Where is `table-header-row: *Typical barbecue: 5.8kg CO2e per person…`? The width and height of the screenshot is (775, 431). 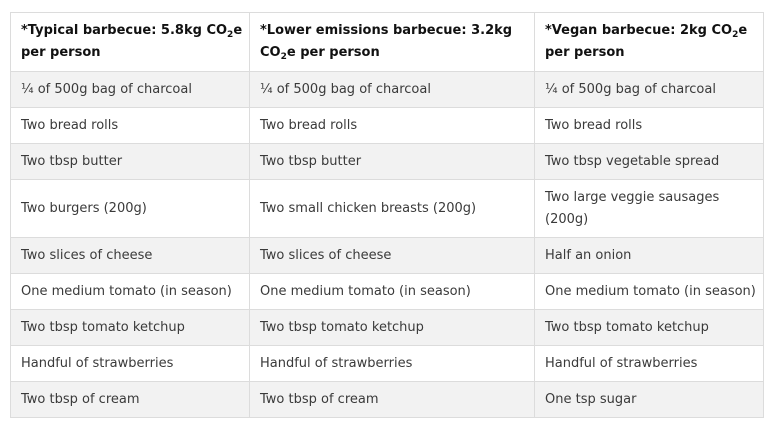
table-header-row: *Typical barbecue: 5.8kg CO2e per person… is located at coordinates (387, 42).